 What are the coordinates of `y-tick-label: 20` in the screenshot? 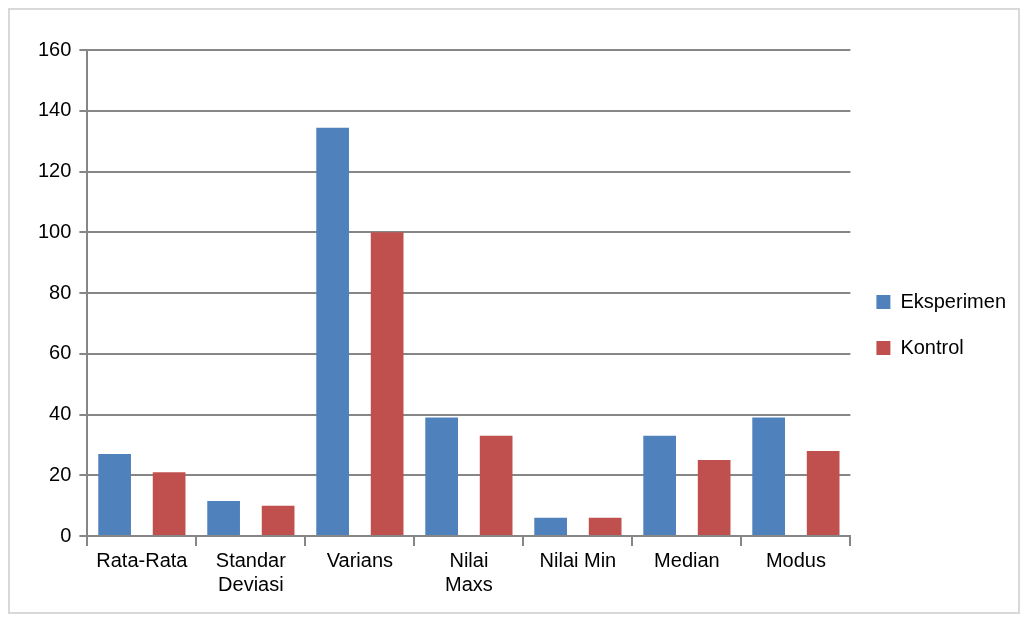 It's located at (60, 473).